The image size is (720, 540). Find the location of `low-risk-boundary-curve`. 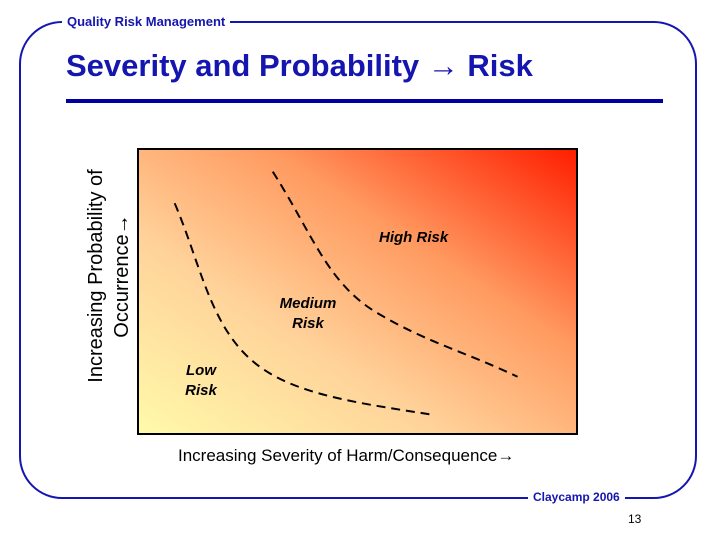

low-risk-boundary-curve is located at coordinates (301, 309).